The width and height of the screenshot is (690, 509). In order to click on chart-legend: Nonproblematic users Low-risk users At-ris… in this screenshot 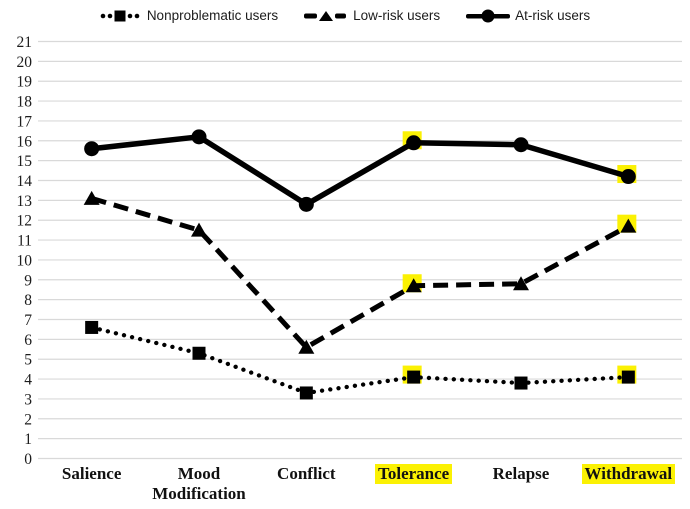, I will do `click(345, 15)`.